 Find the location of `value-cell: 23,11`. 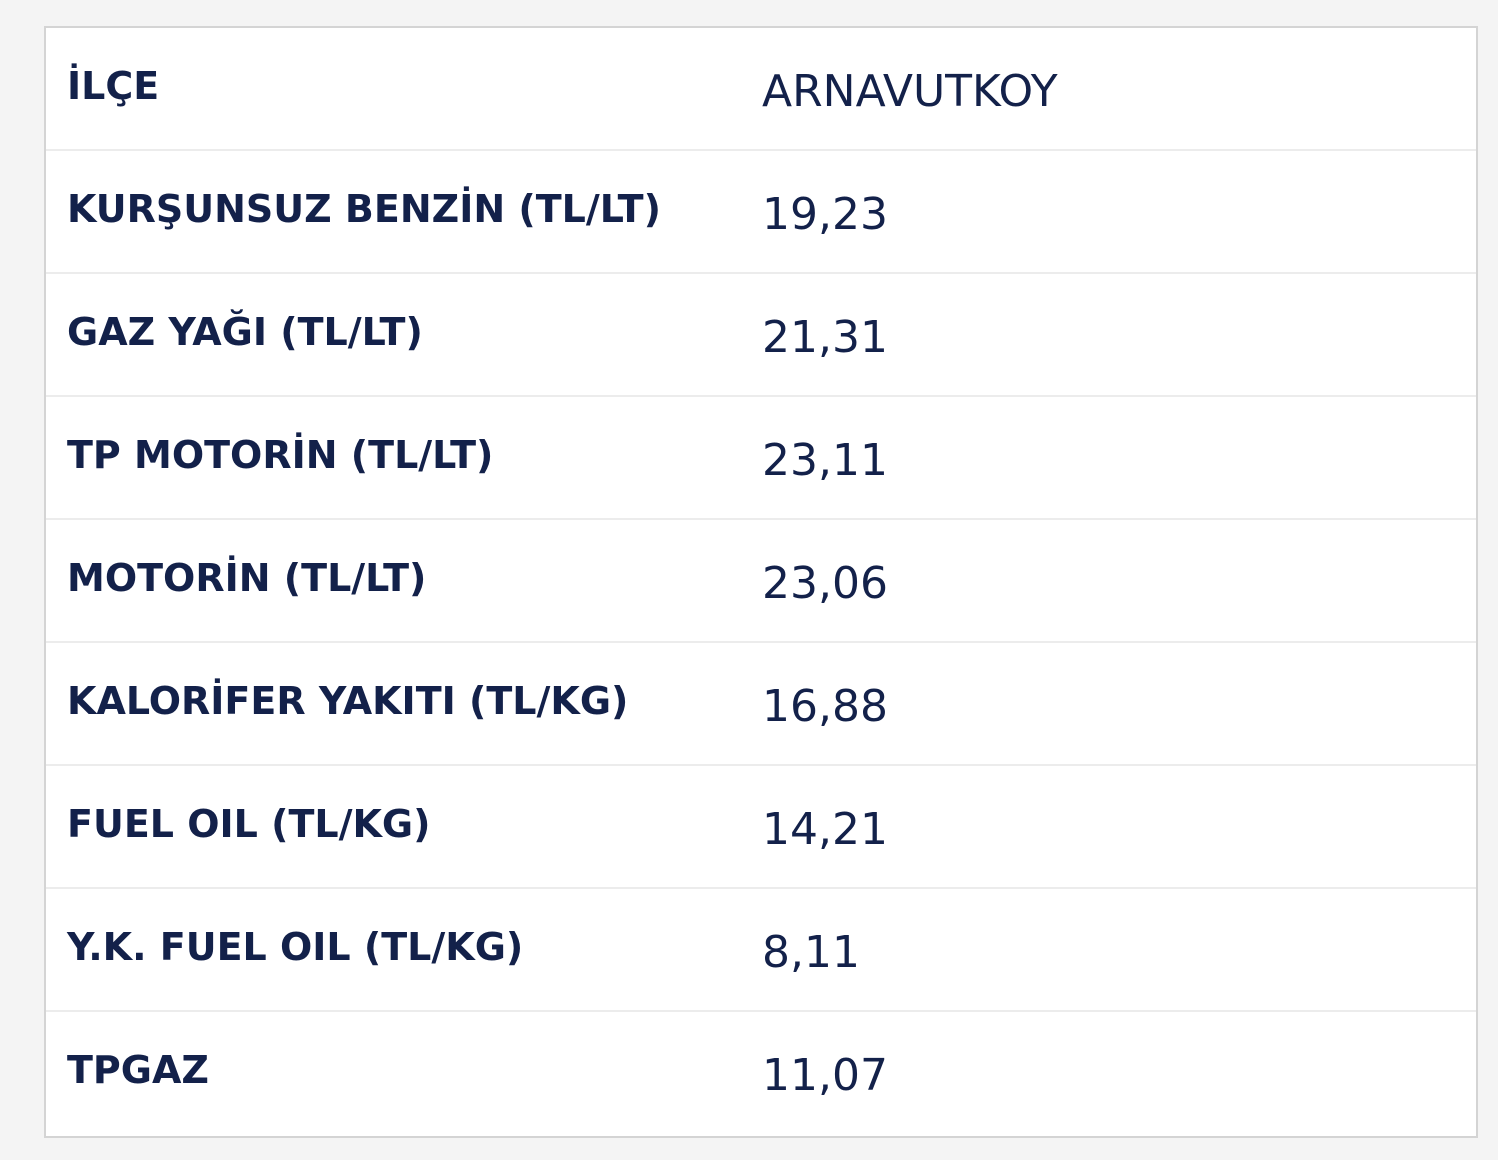

value-cell: 23,11 is located at coordinates (825, 460).